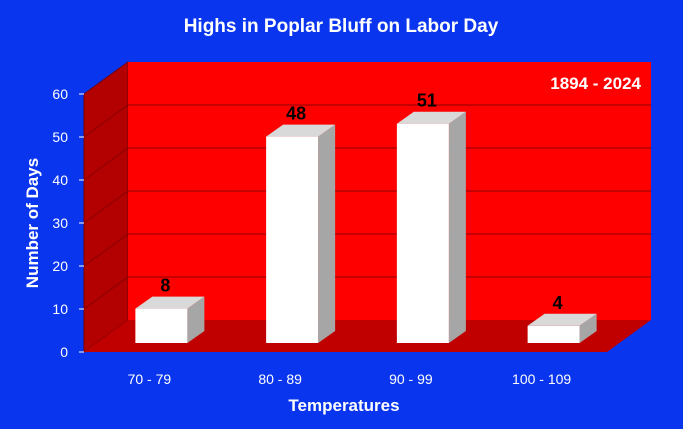 The height and width of the screenshot is (429, 683). I want to click on x-tick-label: 80 - 89, so click(280, 379).